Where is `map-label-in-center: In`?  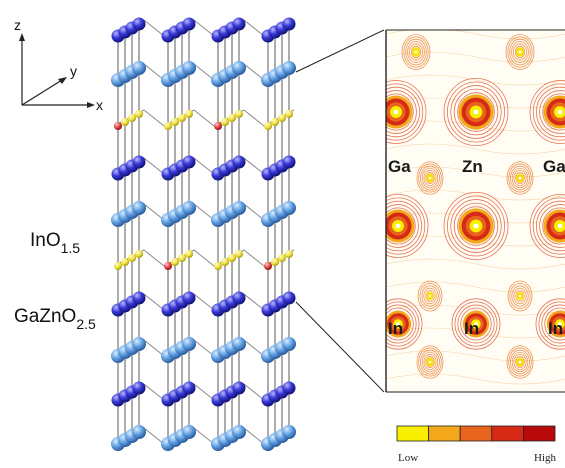 map-label-in-center: In is located at coordinates (471, 328).